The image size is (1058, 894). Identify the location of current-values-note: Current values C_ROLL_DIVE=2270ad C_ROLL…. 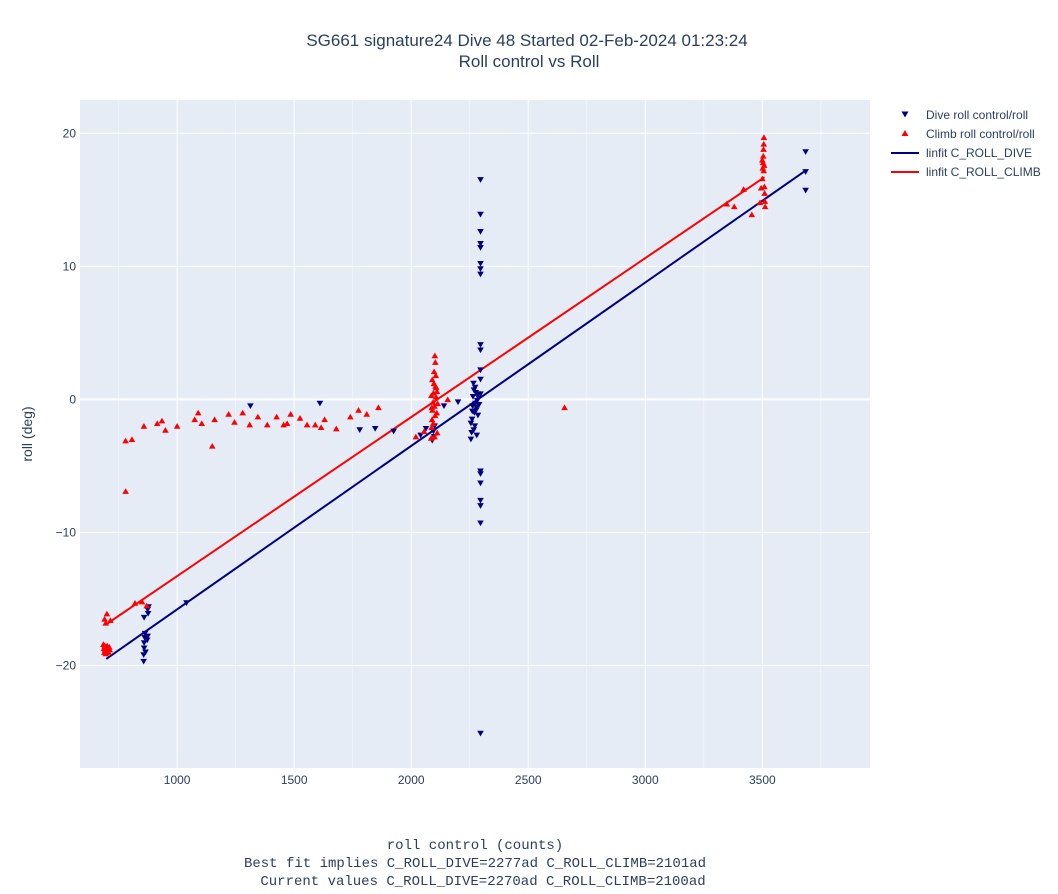
(482, 882).